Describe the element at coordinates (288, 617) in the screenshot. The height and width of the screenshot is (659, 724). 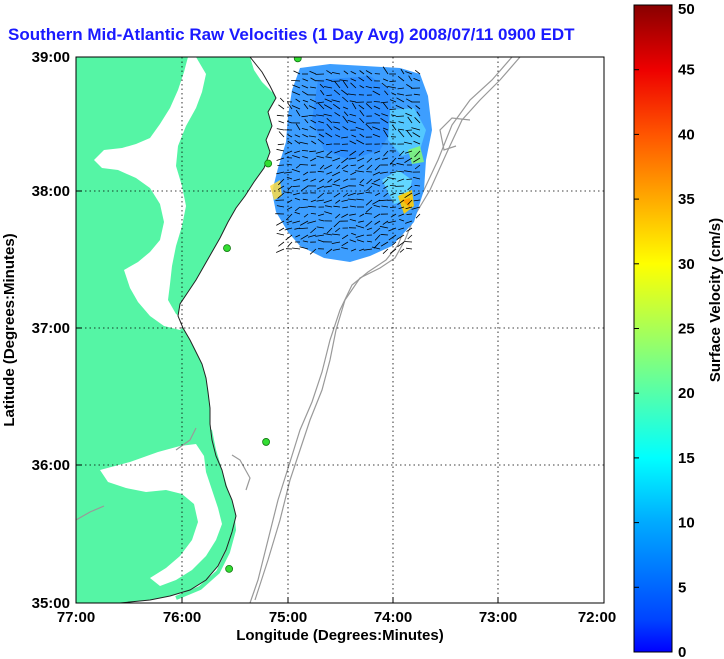
I see `x-tick-label: 75:00` at that location.